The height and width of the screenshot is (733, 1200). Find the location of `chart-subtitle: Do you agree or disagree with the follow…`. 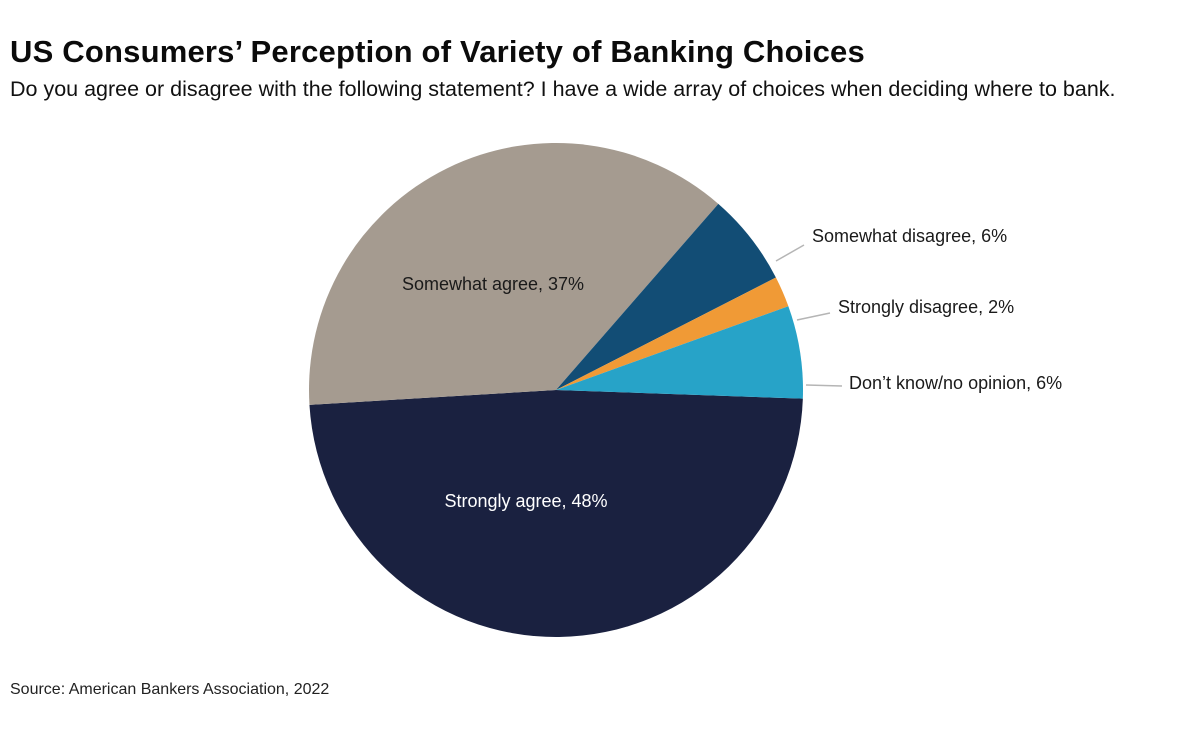

chart-subtitle: Do you agree or disagree with the follow… is located at coordinates (563, 89).